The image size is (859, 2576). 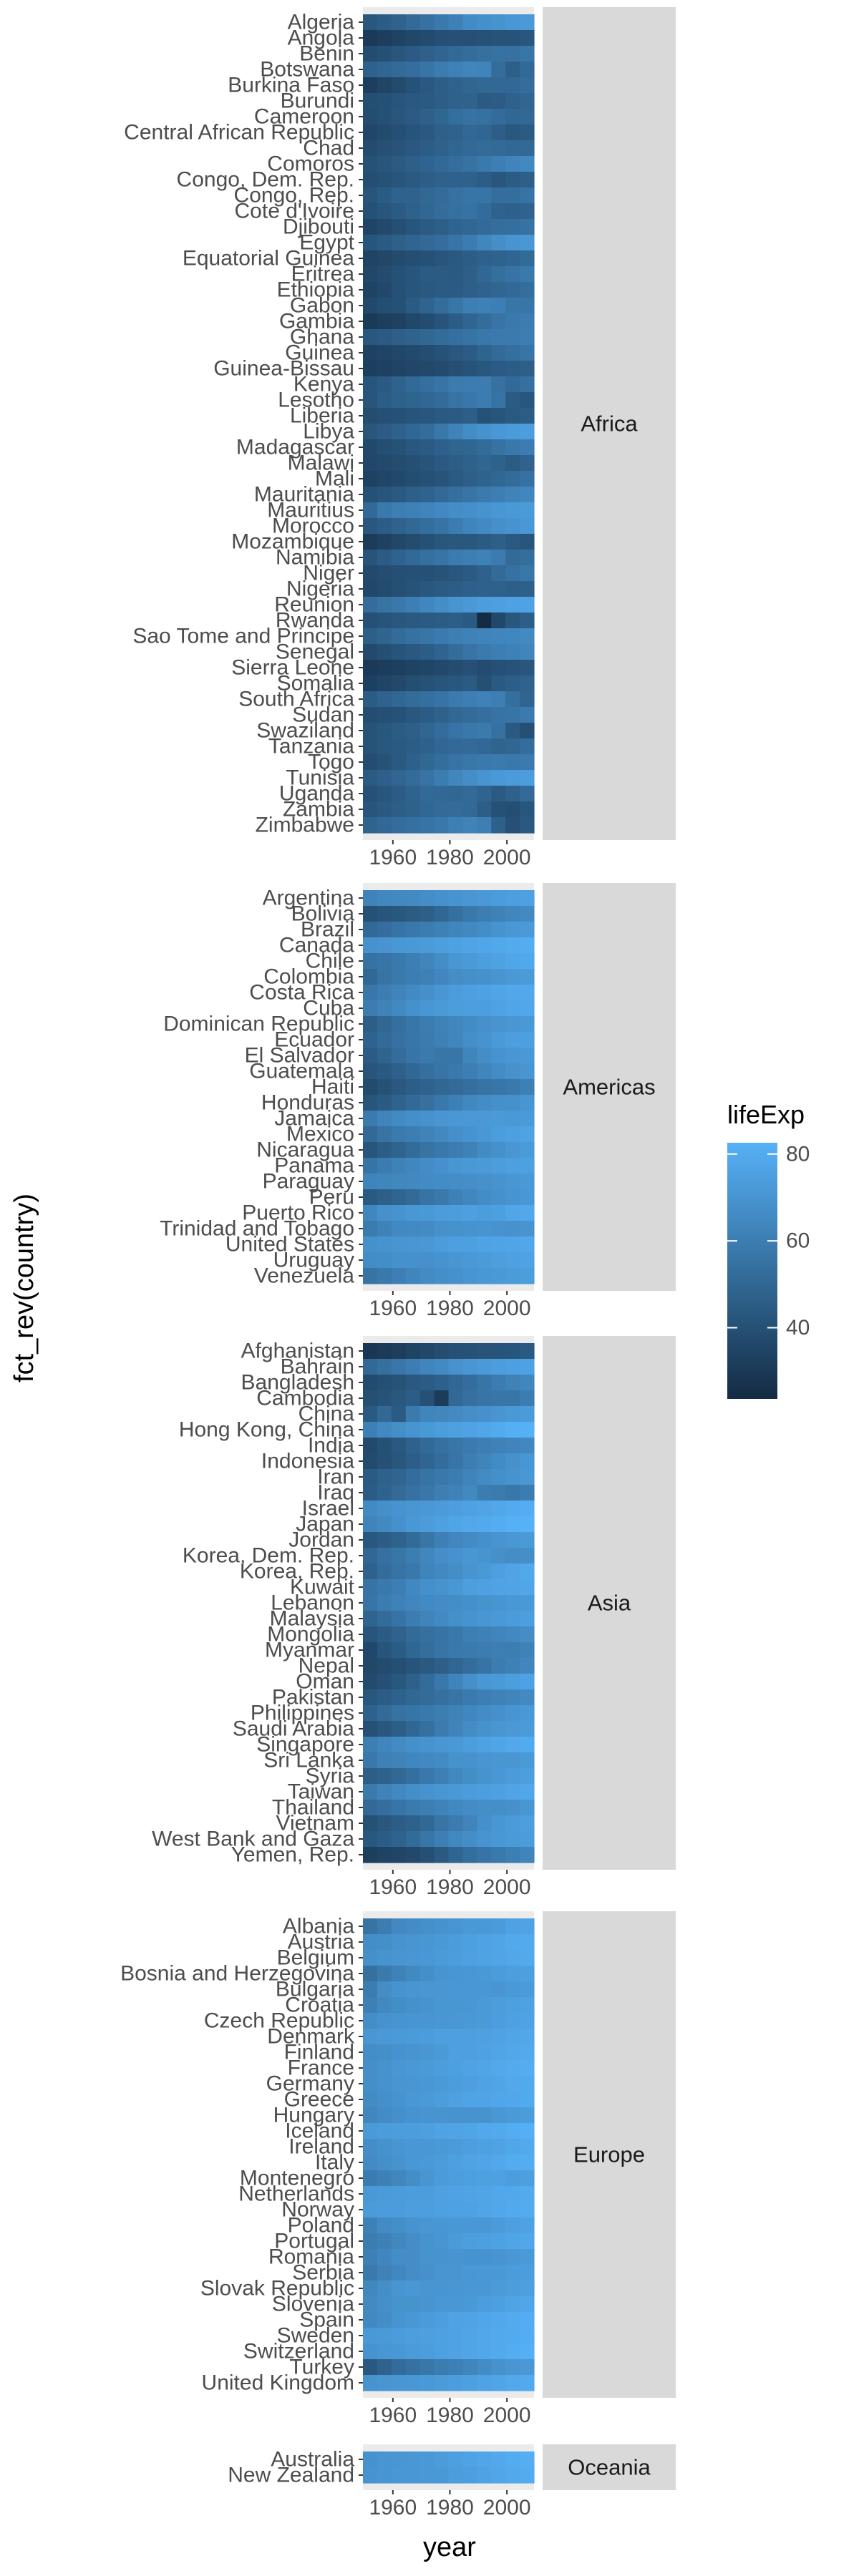 What do you see at coordinates (298, 1213) in the screenshot?
I see `y-tick-label: Puerto Rico` at bounding box center [298, 1213].